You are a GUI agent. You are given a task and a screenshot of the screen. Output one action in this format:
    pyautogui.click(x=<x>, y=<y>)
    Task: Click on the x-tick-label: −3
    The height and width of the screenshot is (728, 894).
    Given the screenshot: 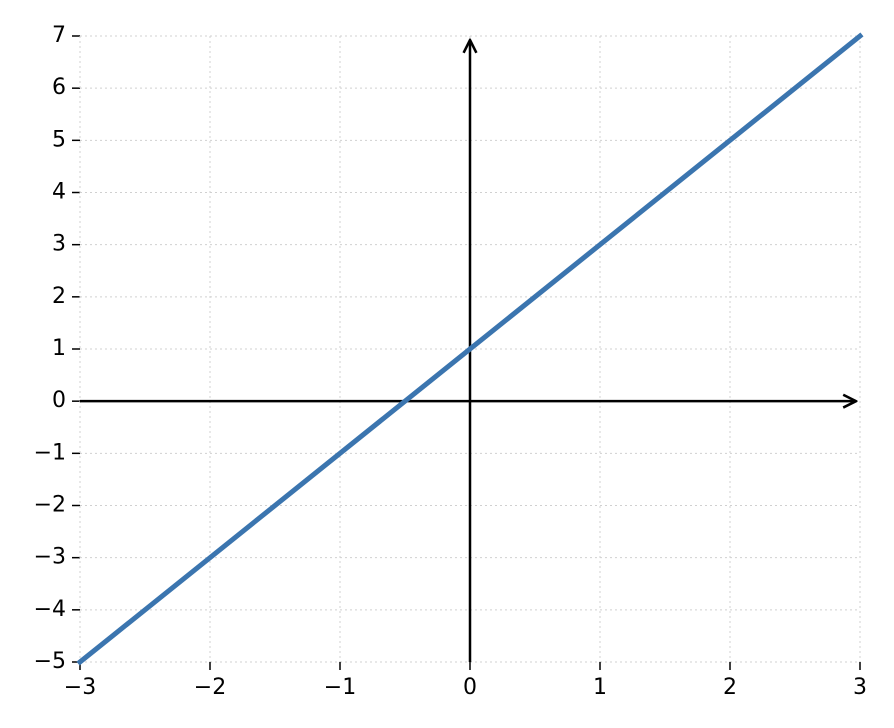 What is the action you would take?
    pyautogui.click(x=80, y=687)
    